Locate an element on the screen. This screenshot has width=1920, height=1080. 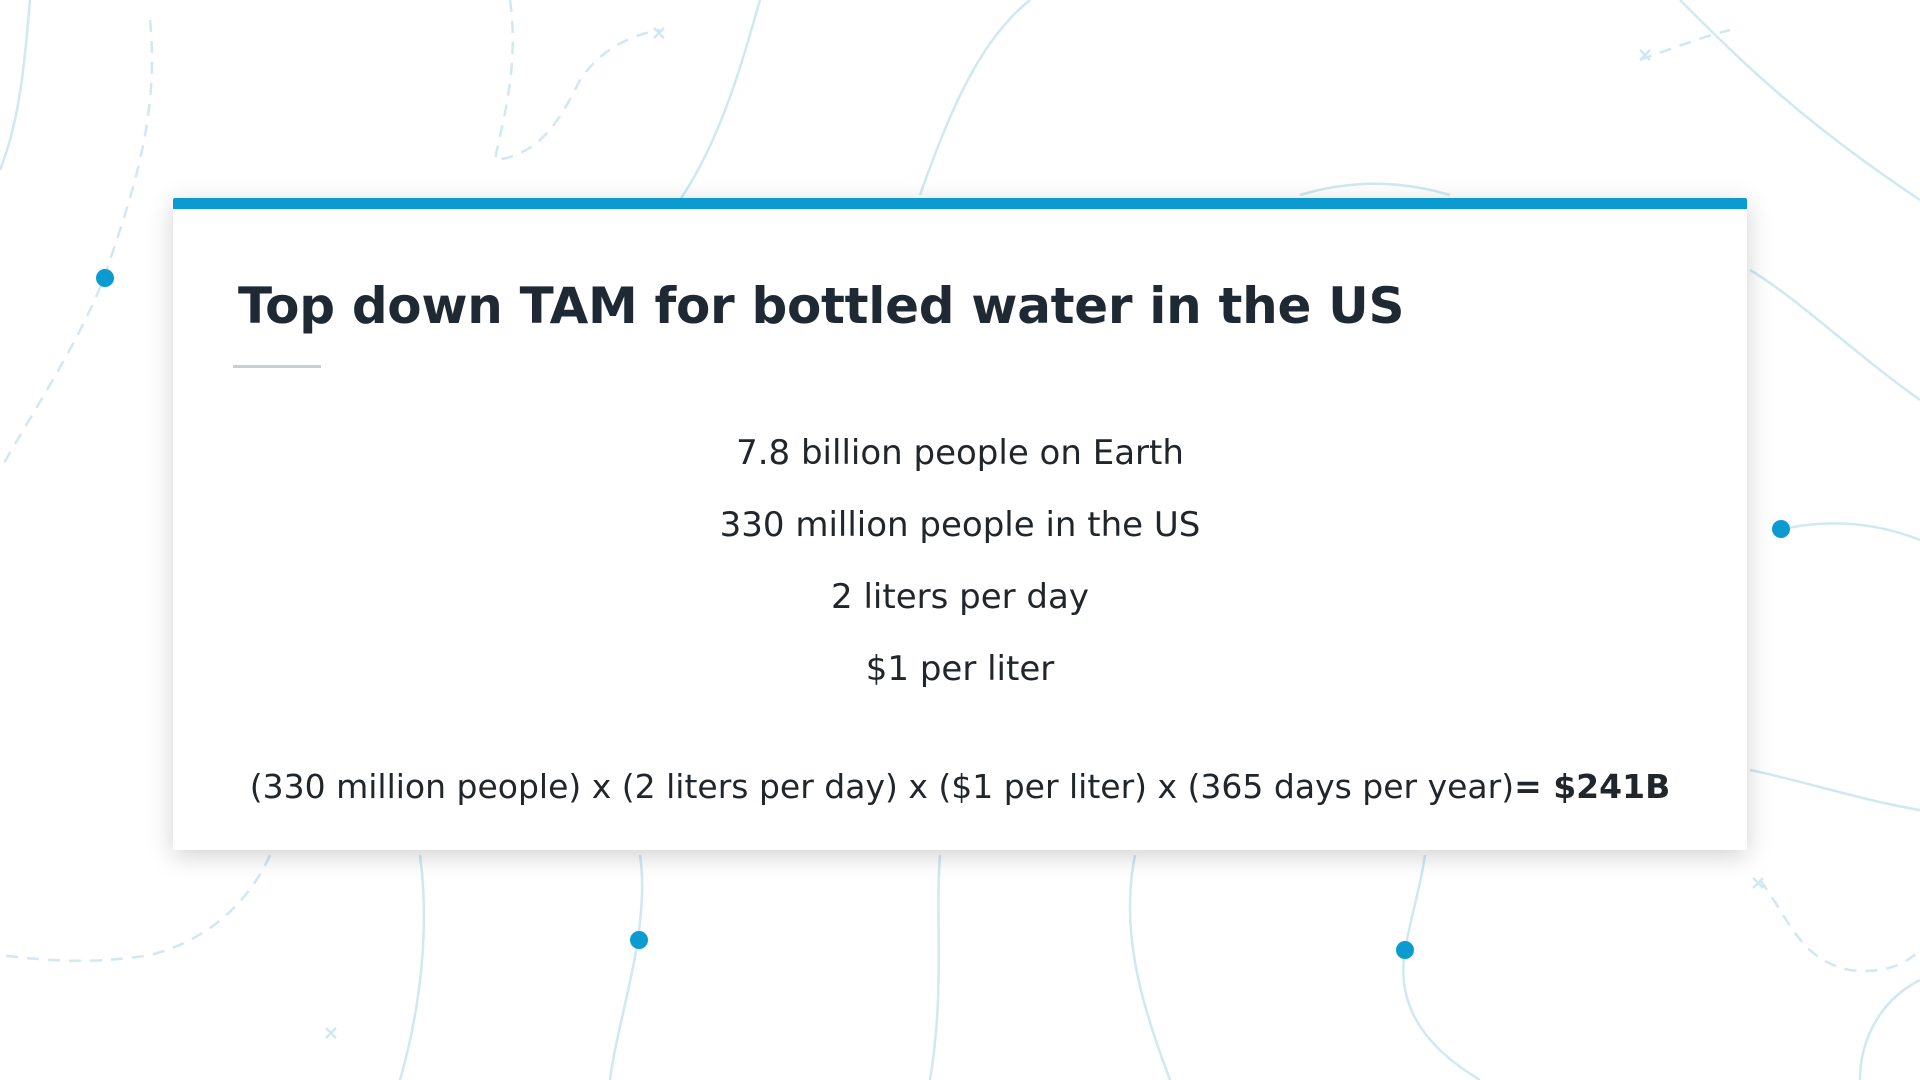
slide-title: Top down TAM for bottled water in the US is located at coordinates (821, 306).